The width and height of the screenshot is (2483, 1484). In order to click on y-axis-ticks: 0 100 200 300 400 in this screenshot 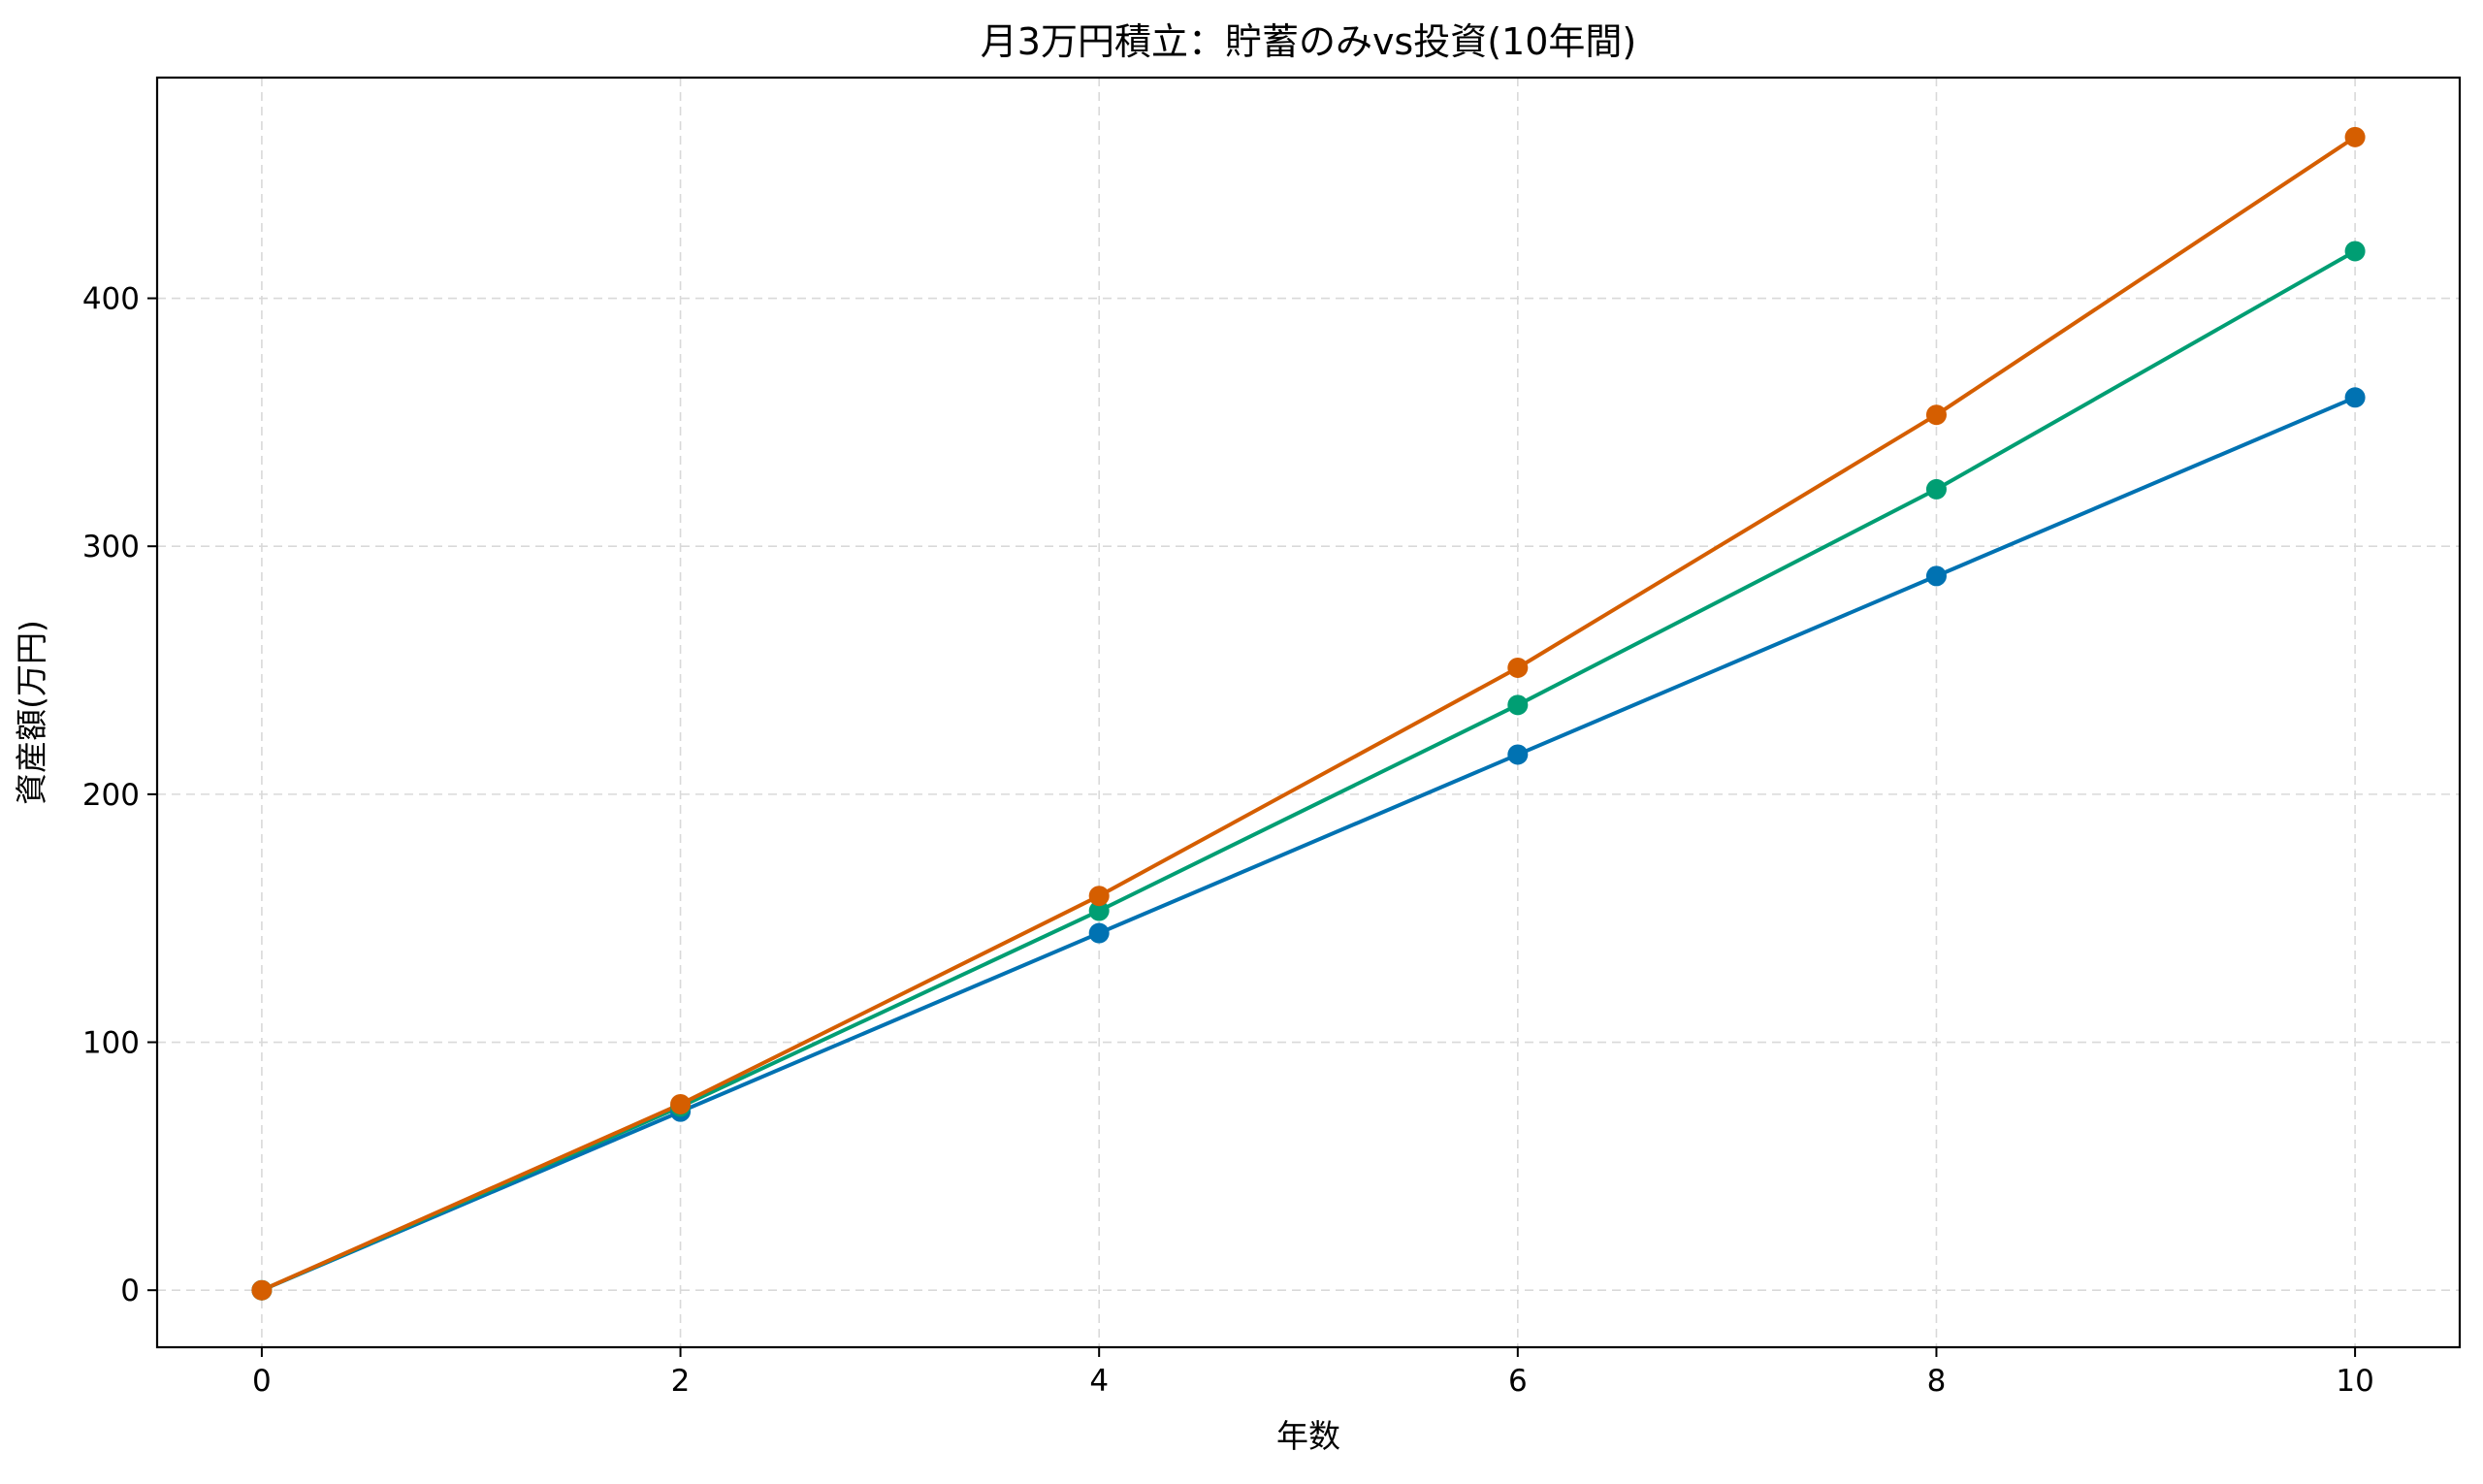, I will do `click(120, 795)`.